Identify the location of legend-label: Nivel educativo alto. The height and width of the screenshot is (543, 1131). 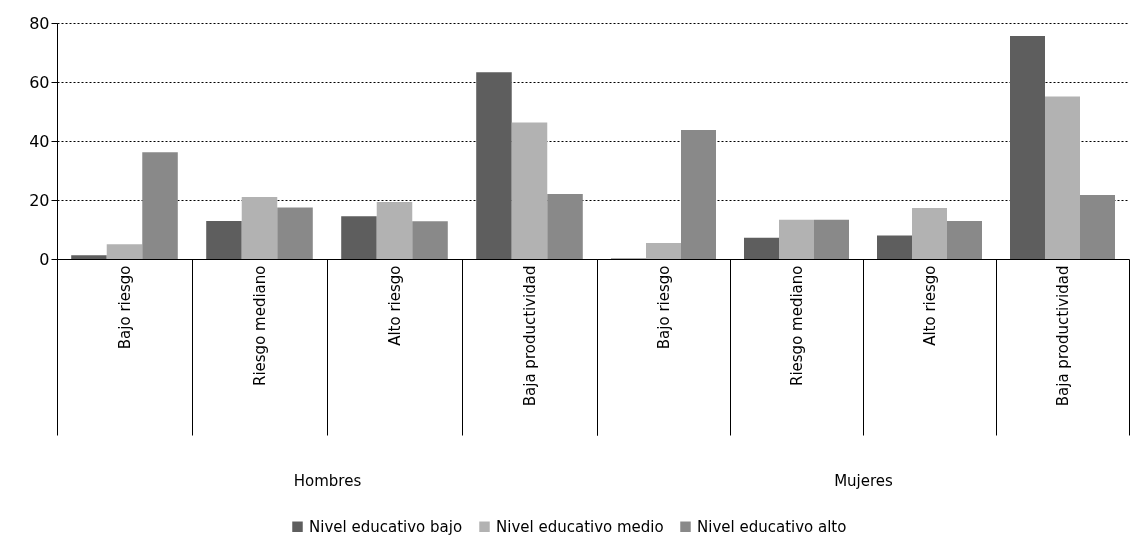
(772, 526).